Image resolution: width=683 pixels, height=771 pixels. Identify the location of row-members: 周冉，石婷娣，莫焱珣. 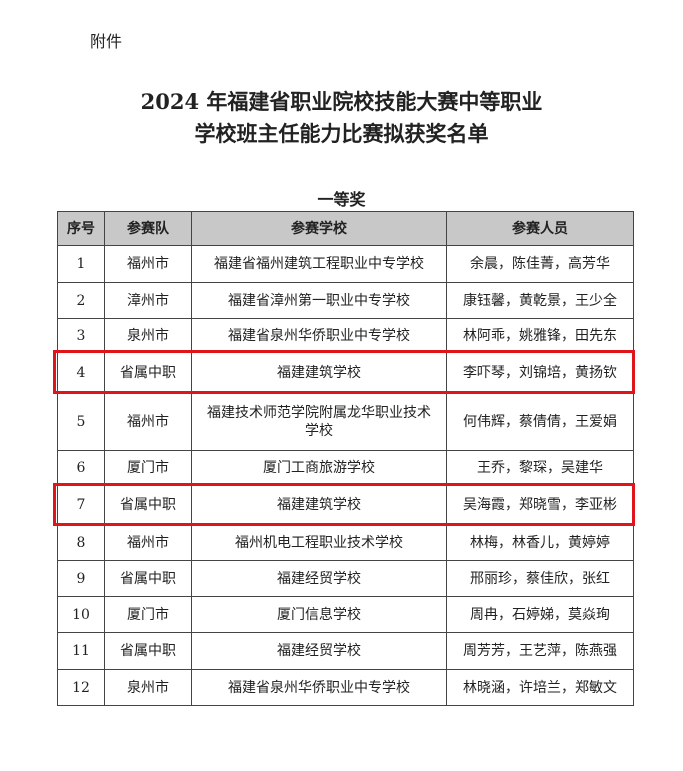
(540, 614).